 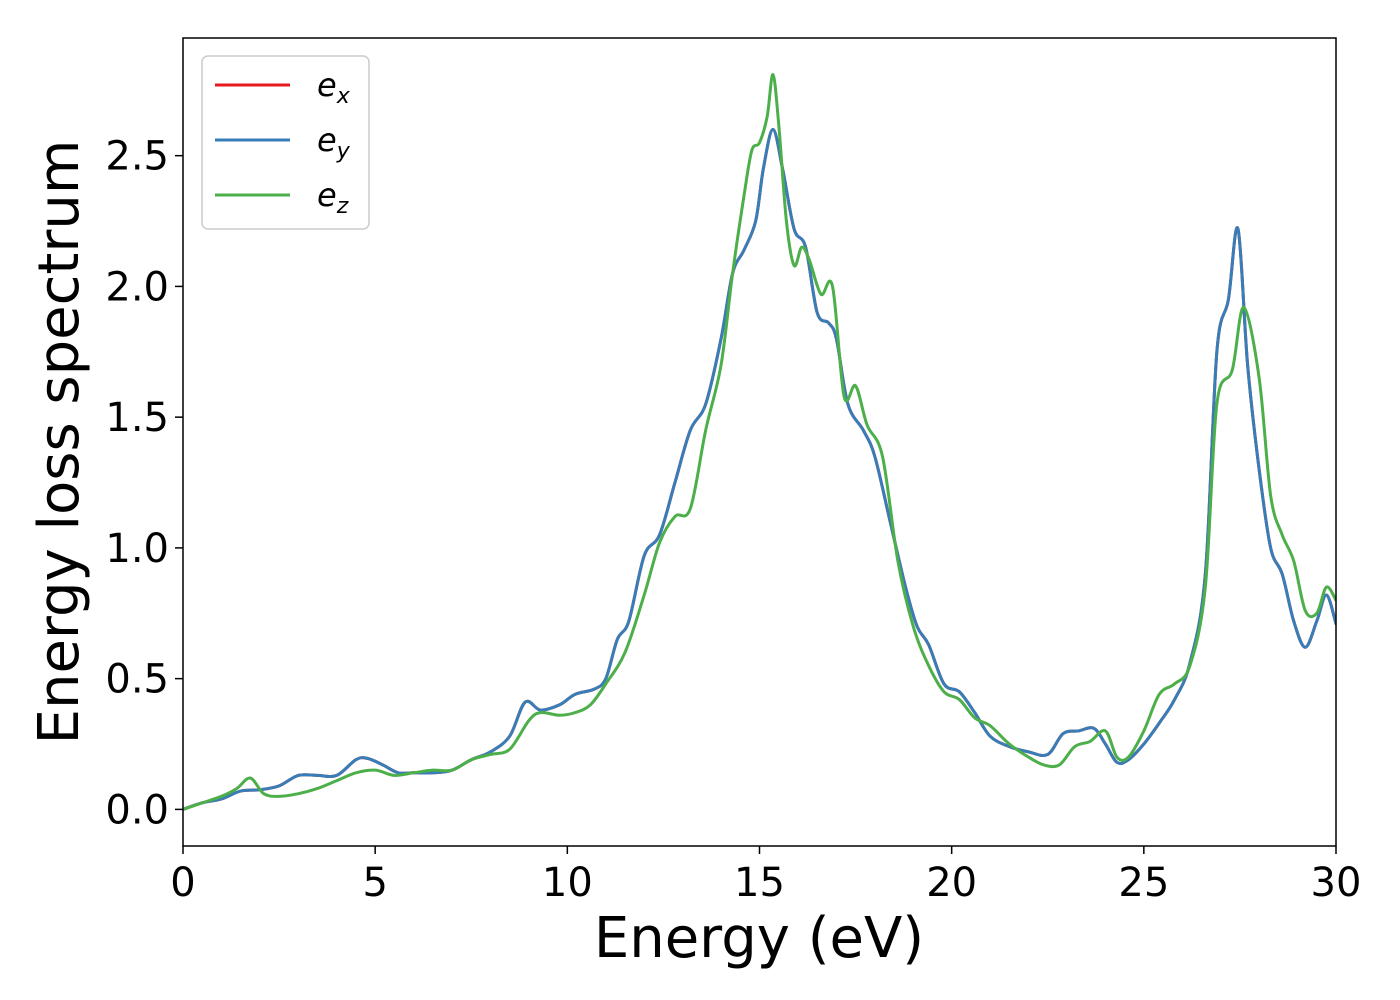 What do you see at coordinates (759, 883) in the screenshot?
I see `x-tick-label: 15` at bounding box center [759, 883].